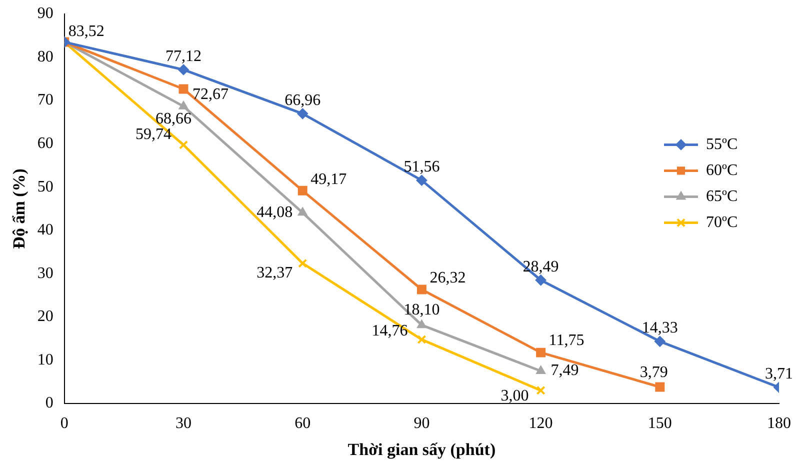  What do you see at coordinates (722, 222) in the screenshot?
I see `legend-label: 70ºC` at bounding box center [722, 222].